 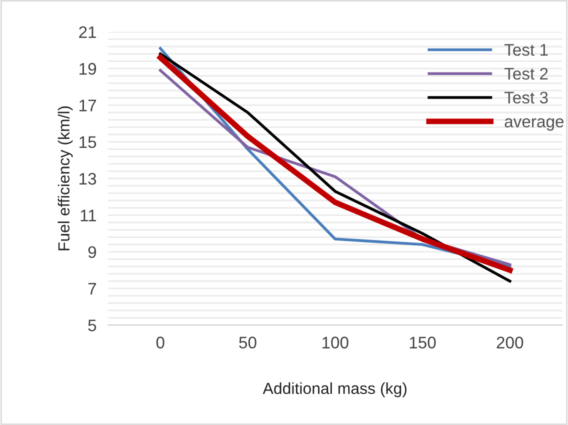 What do you see at coordinates (510, 342) in the screenshot?
I see `x-tick-label: 200` at bounding box center [510, 342].